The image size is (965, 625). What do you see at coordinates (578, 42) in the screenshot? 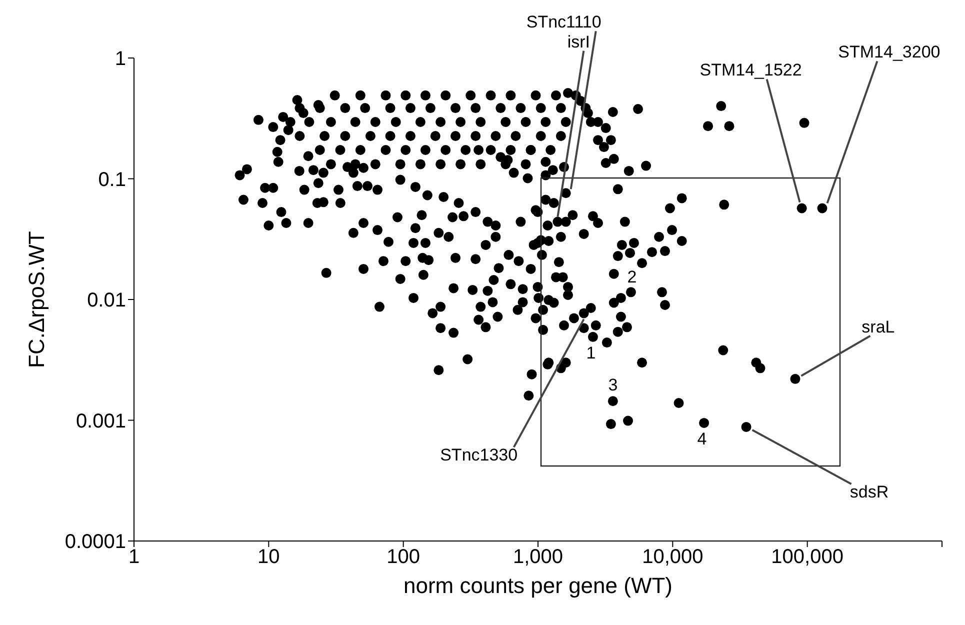
I see `annotation: isrI` at bounding box center [578, 42].